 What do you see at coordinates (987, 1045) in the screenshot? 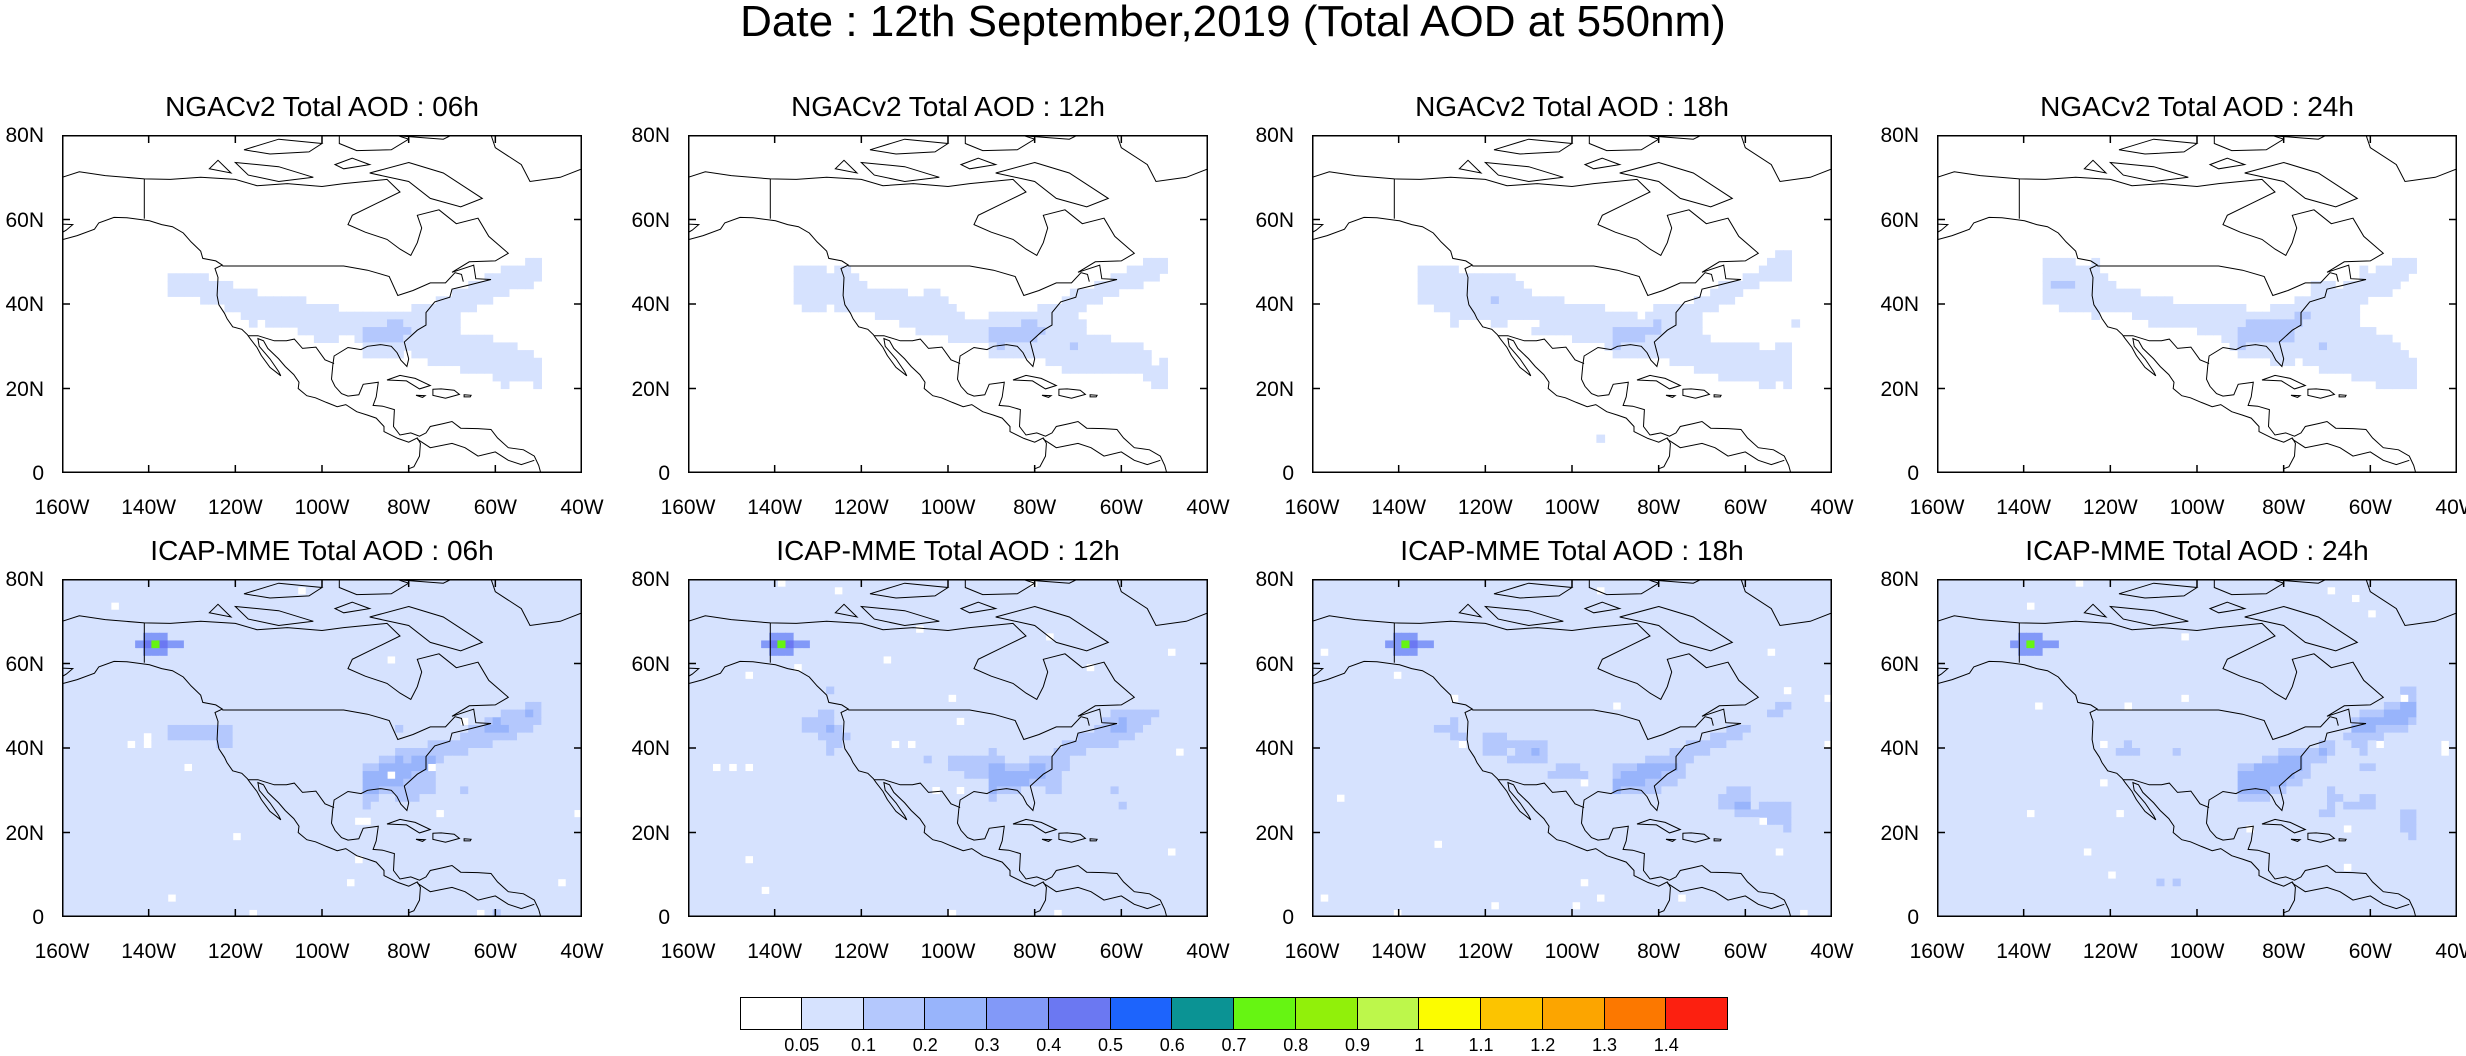
I see `colorbar-label: 0.3` at bounding box center [987, 1045].